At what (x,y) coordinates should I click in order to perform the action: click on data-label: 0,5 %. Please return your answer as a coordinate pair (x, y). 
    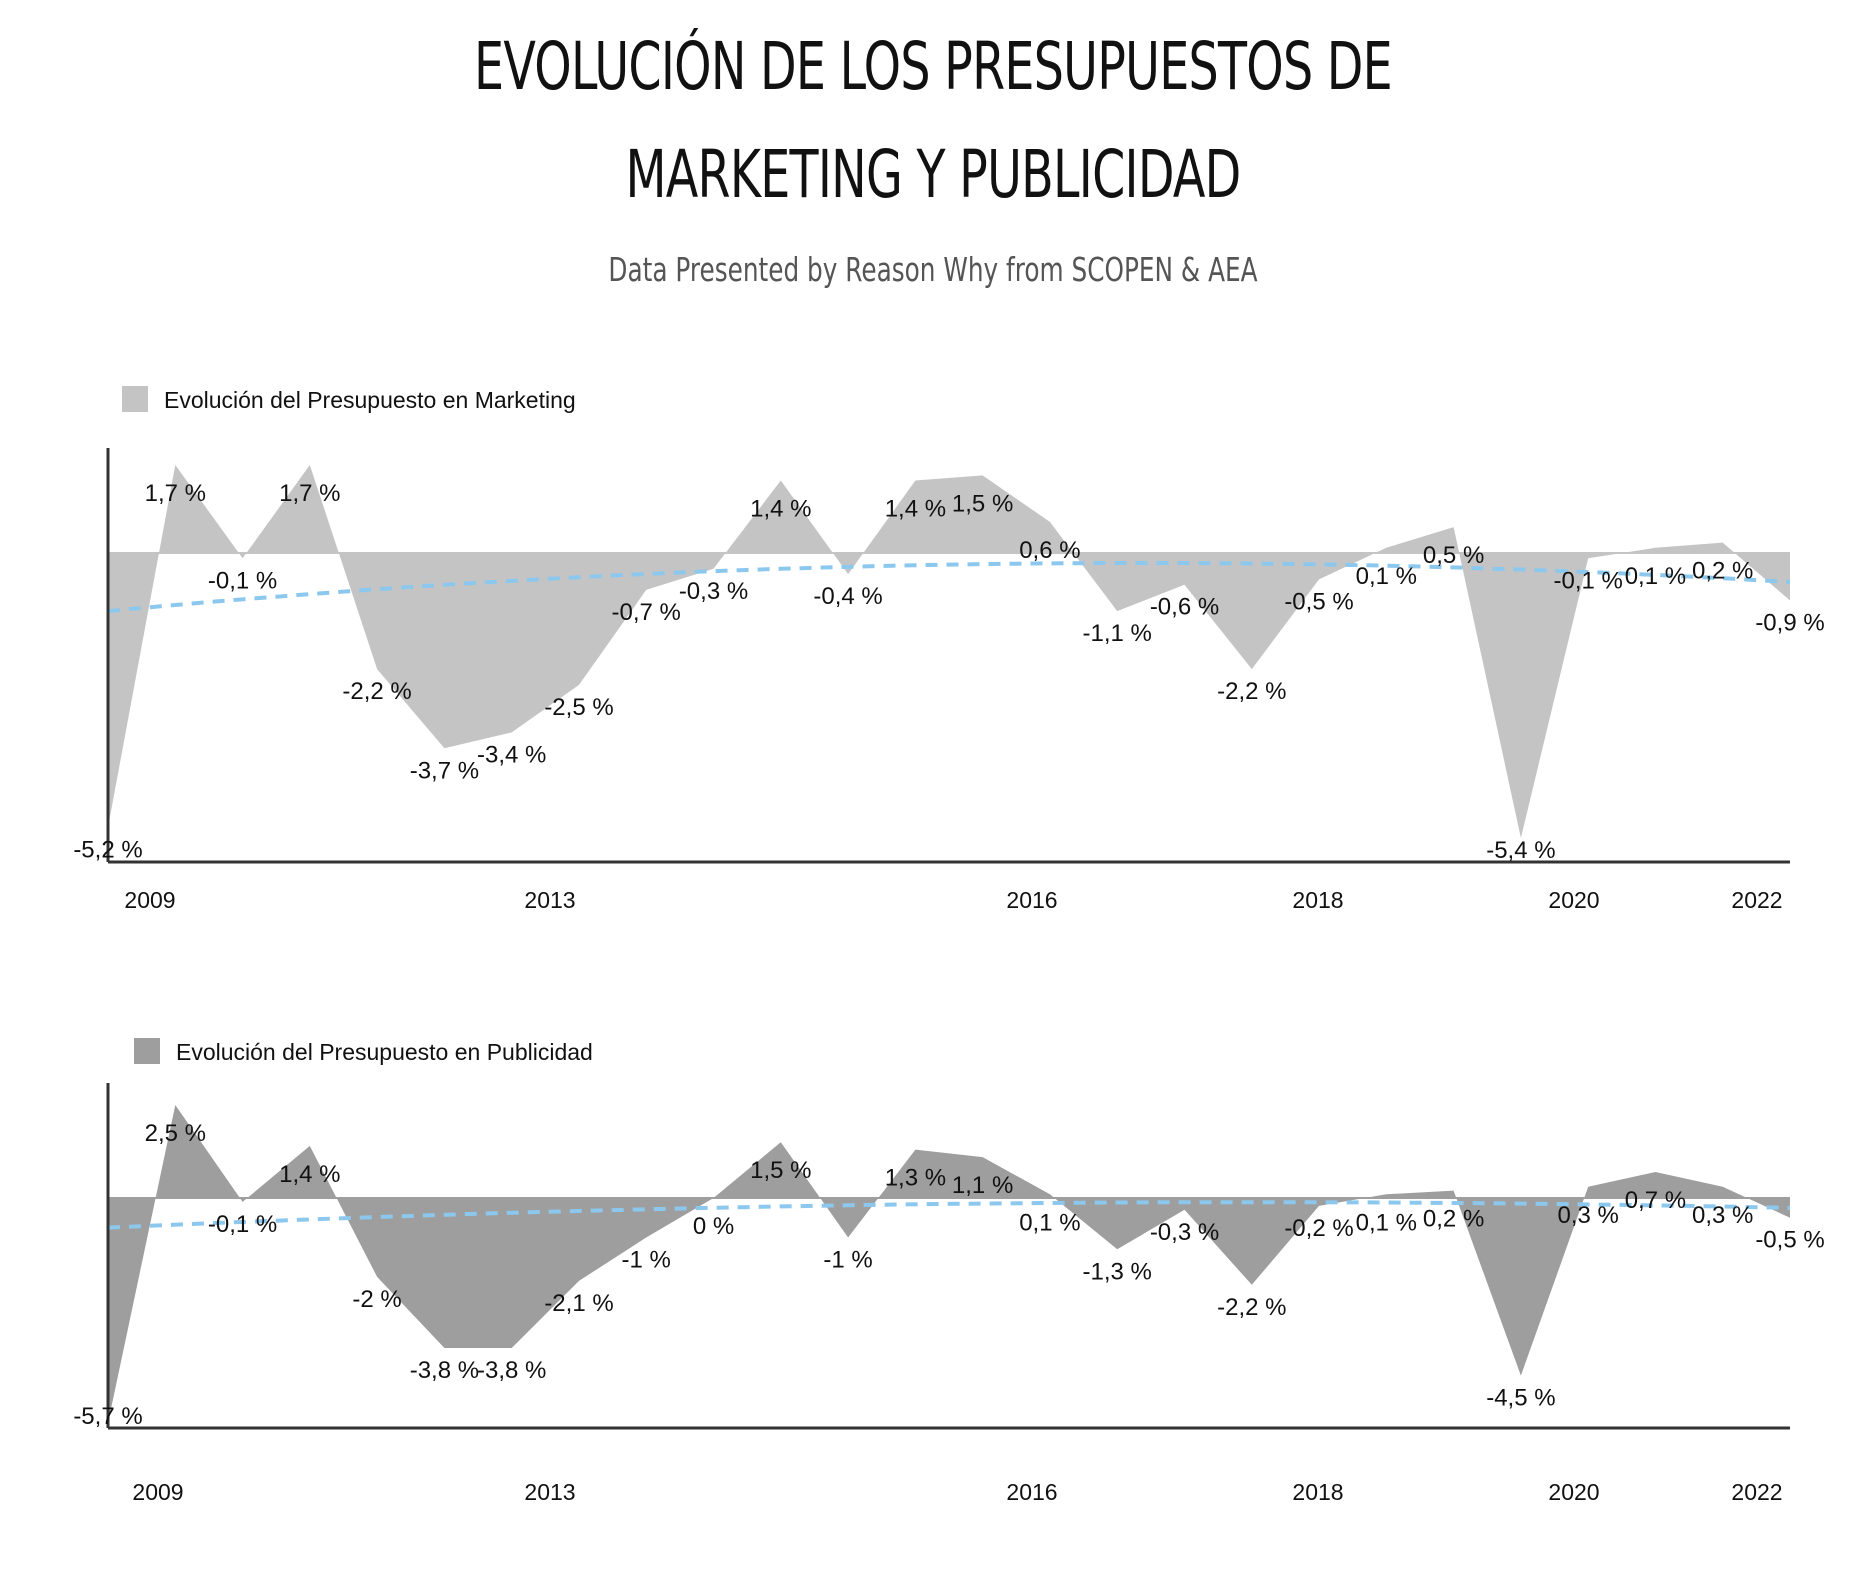
    Looking at the image, I should click on (1453, 555).